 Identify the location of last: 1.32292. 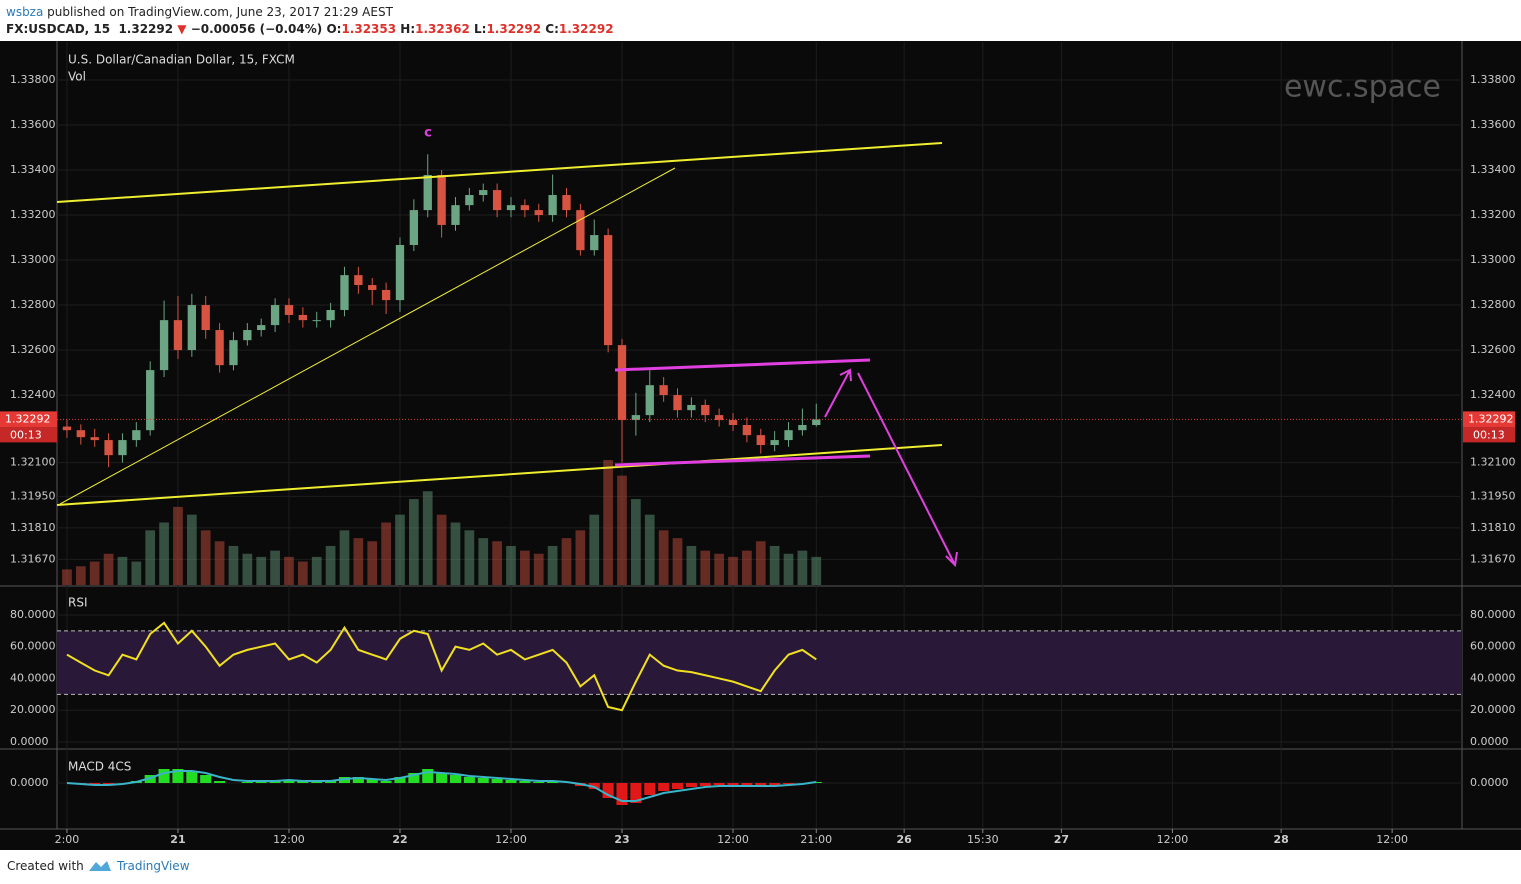
(146, 29).